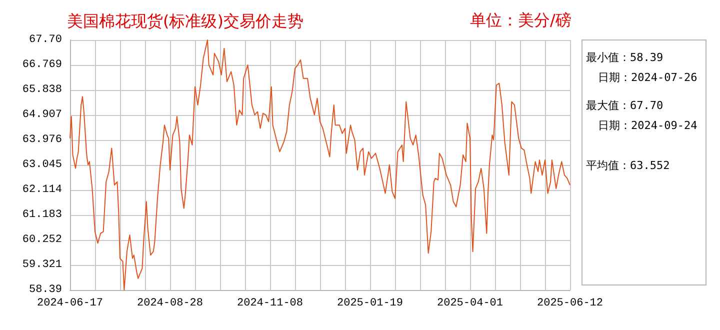 The width and height of the screenshot is (720, 330). Describe the element at coordinates (625, 105) in the screenshot. I see `text: 最大值：67.70` at that location.